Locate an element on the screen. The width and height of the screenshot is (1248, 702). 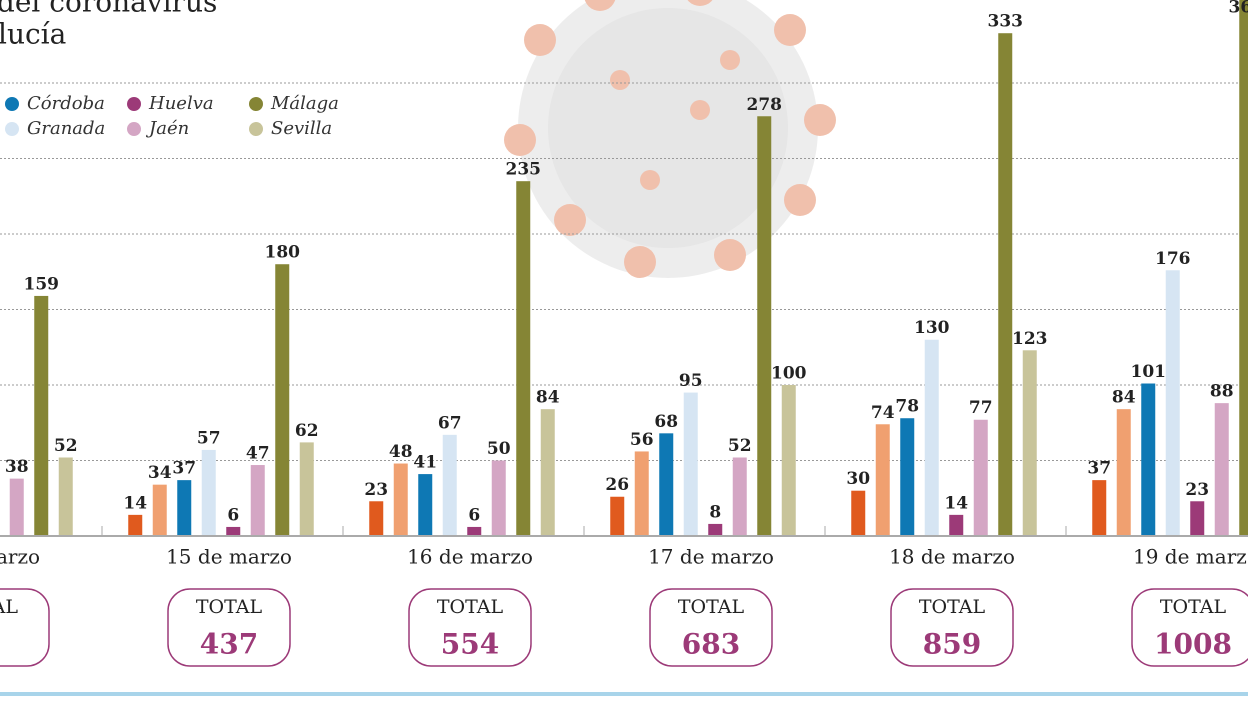
value-label: 362 is located at coordinates (1238, 9).